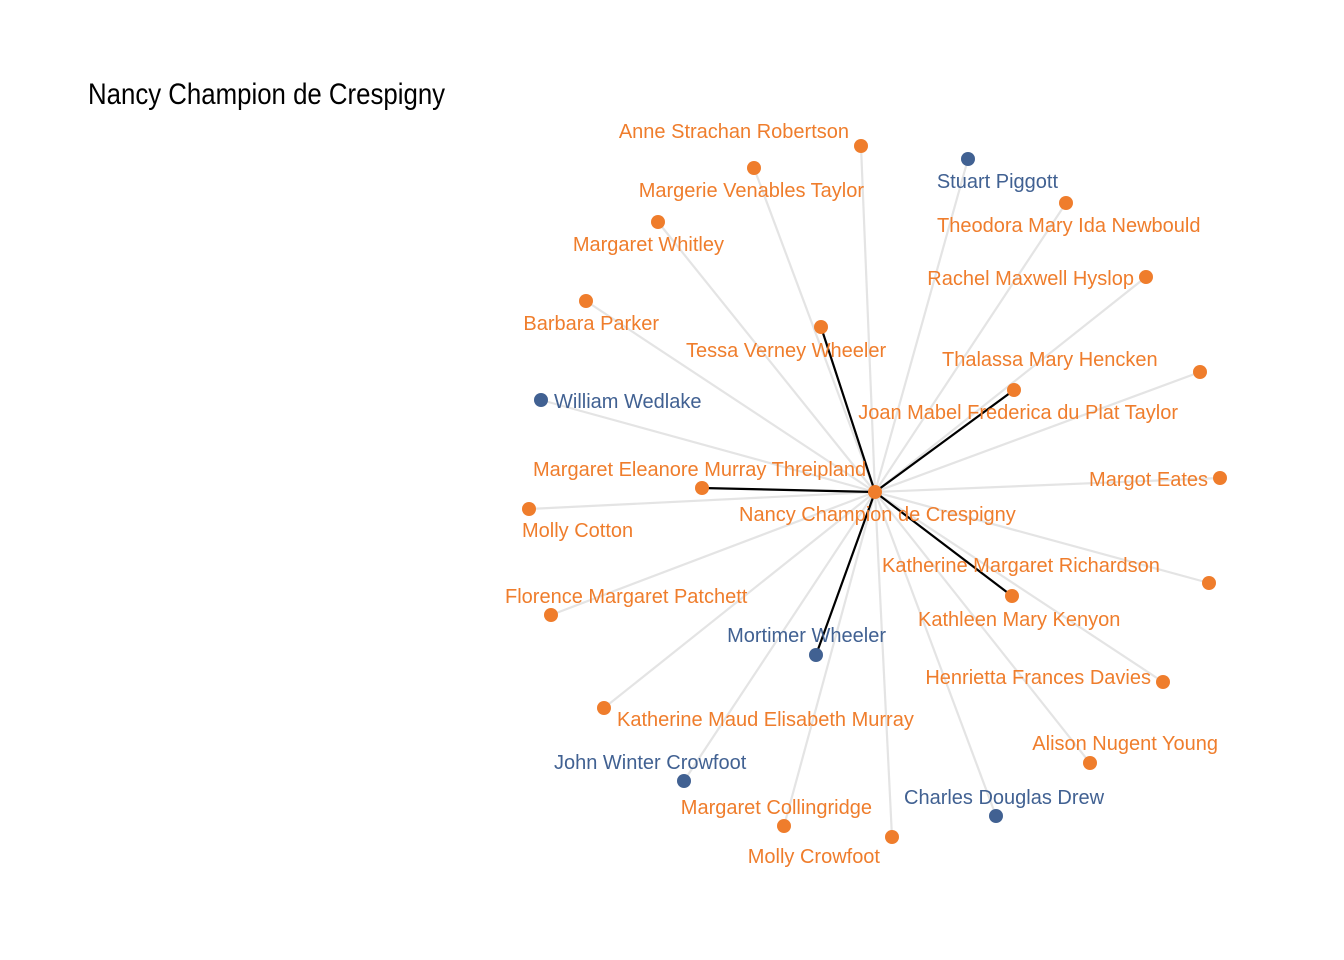  Describe the element at coordinates (684, 781) in the screenshot. I see `node-john-winter-crowfoot` at that location.